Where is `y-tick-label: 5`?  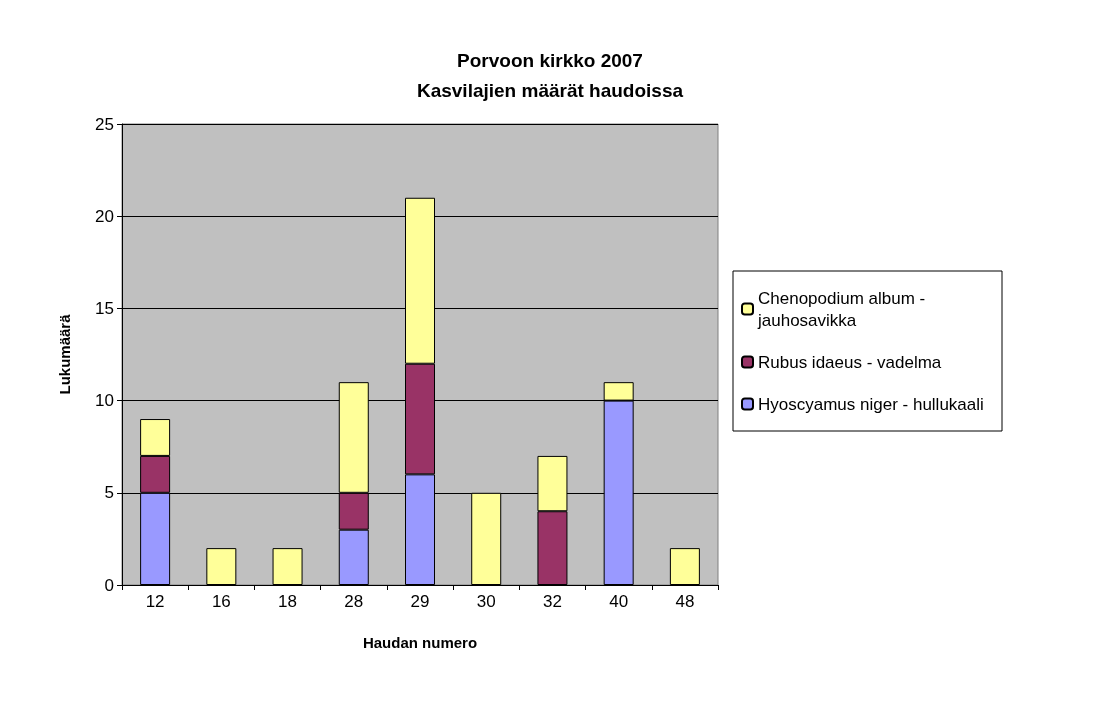 y-tick-label: 5 is located at coordinates (109, 493).